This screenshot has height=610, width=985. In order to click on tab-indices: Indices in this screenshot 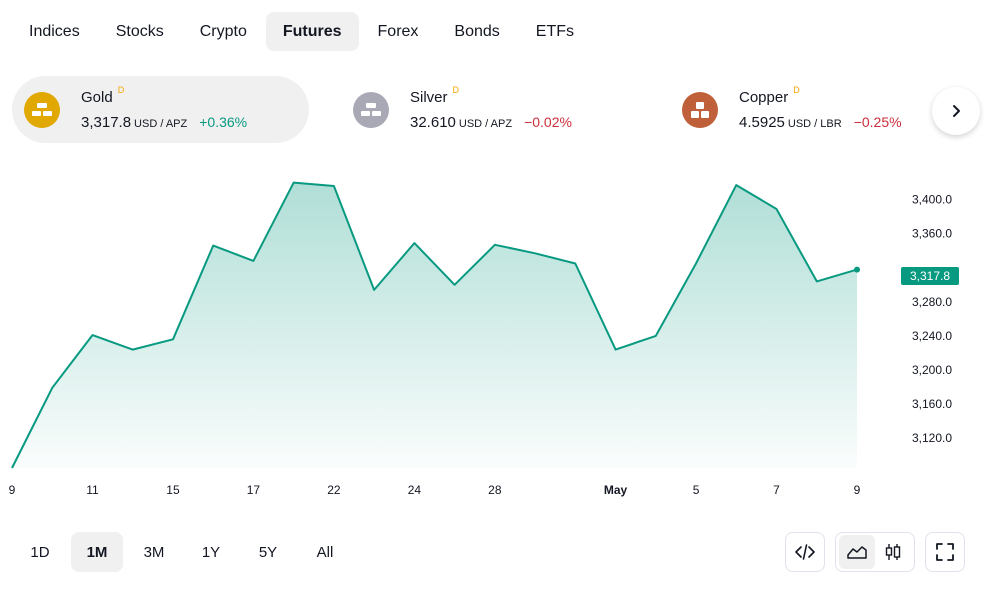, I will do `click(54, 31)`.